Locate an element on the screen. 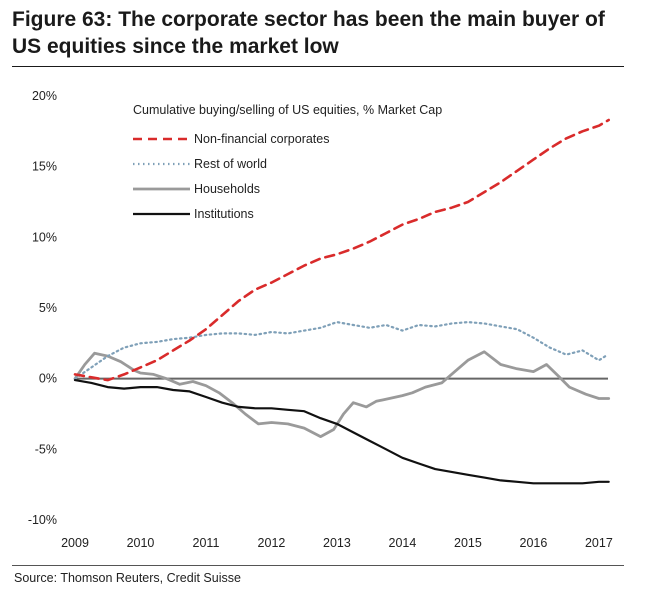  y-tick-label: -5% is located at coordinates (46, 449).